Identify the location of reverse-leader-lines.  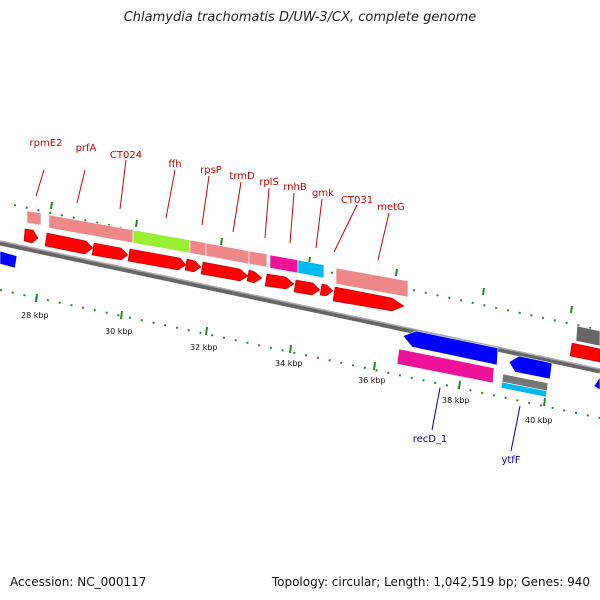
(476, 419).